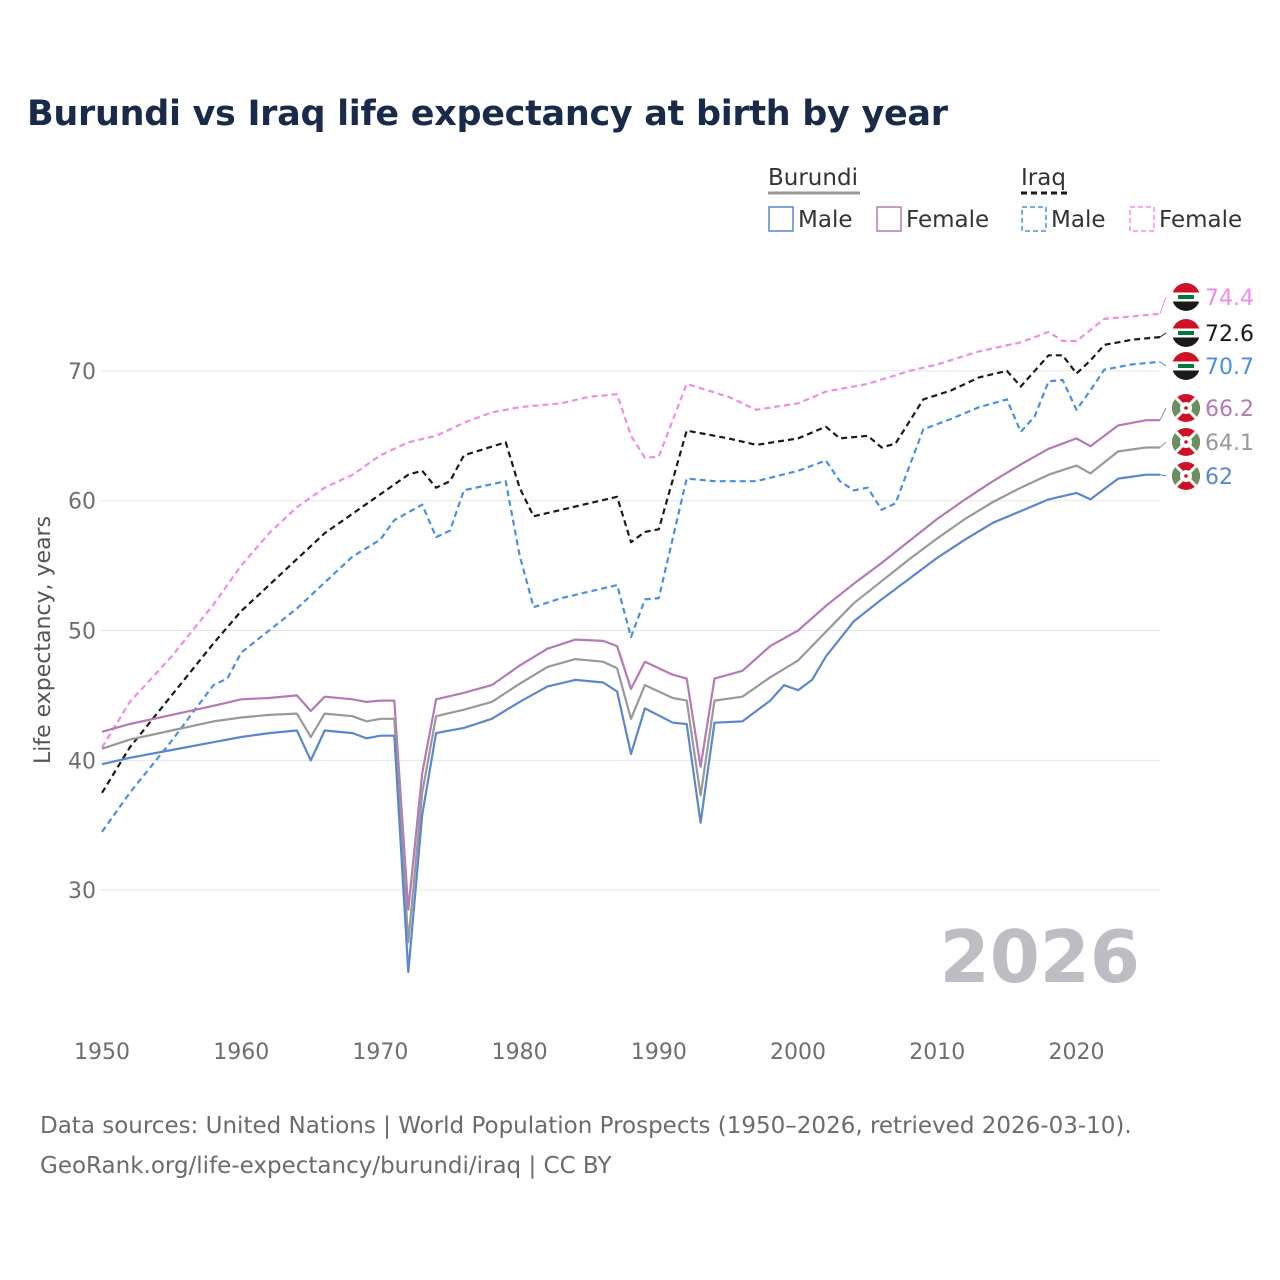 The height and width of the screenshot is (1280, 1280). What do you see at coordinates (1229, 409) in the screenshot?
I see `end-label-burundi_female: 66.2` at bounding box center [1229, 409].